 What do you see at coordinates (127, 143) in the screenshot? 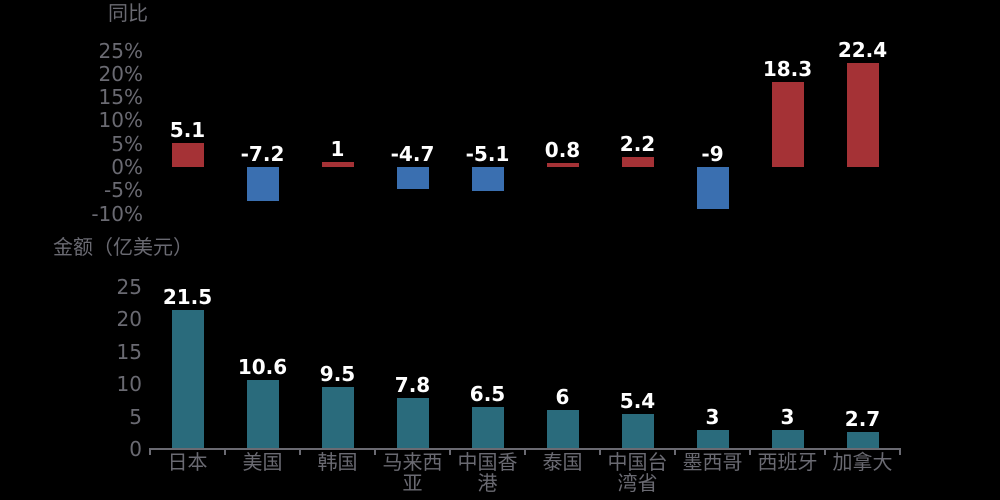
I see `yoy-y-tick-label: 5%` at bounding box center [127, 143].